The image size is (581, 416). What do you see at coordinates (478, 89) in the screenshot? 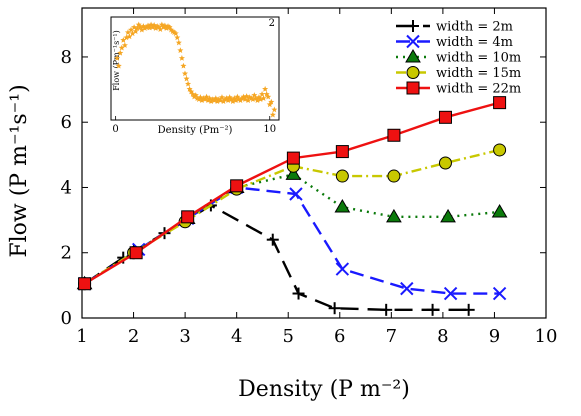
I see `legend-label-5: width = 22m` at bounding box center [478, 89].